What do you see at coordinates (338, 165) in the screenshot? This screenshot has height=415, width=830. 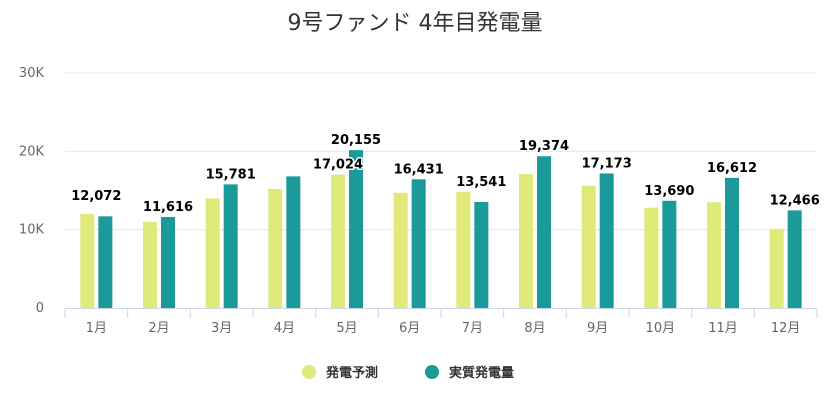 I see `data-label: 17,024` at bounding box center [338, 165].